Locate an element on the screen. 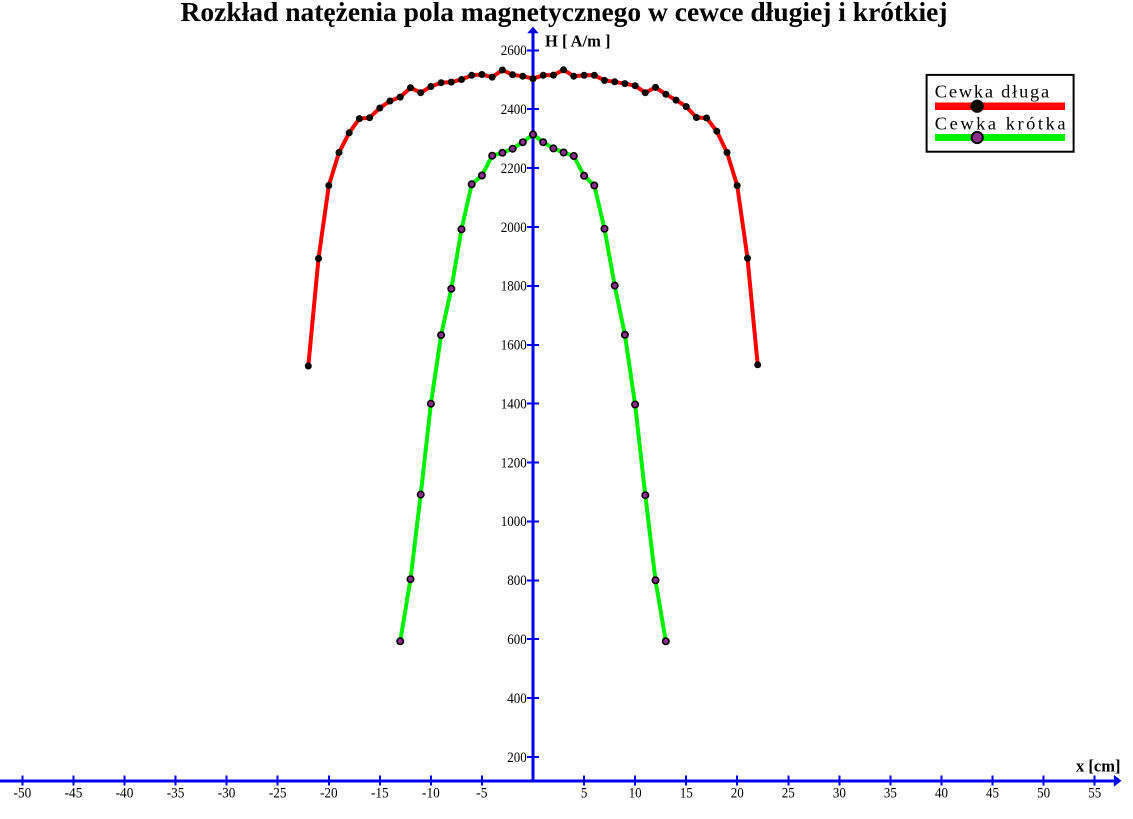 The height and width of the screenshot is (819, 1133). svg-text: 1400 is located at coordinates (514, 405).